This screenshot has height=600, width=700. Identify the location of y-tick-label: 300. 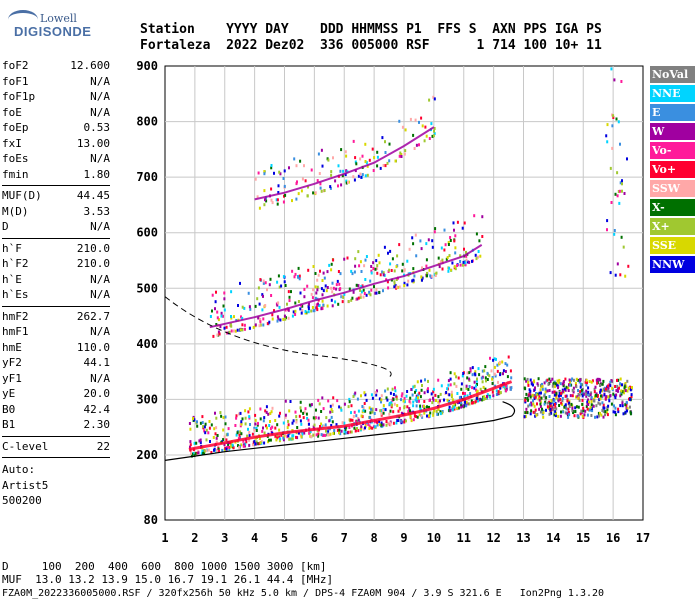
(147, 399).